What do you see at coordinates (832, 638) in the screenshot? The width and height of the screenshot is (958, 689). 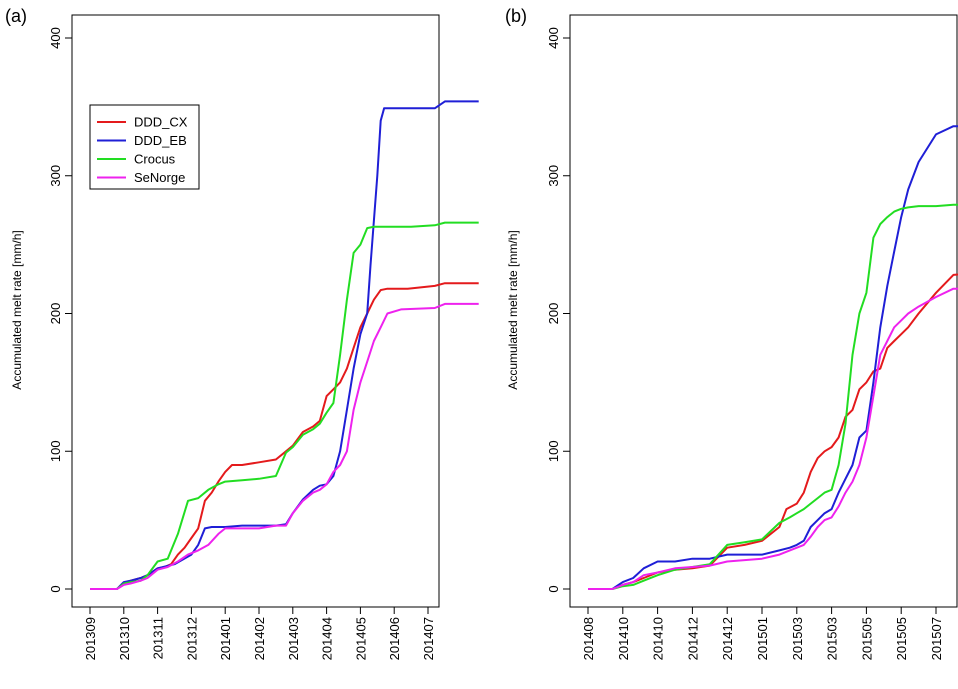 I see `x-tick-label-b-7: 201503` at bounding box center [832, 638].